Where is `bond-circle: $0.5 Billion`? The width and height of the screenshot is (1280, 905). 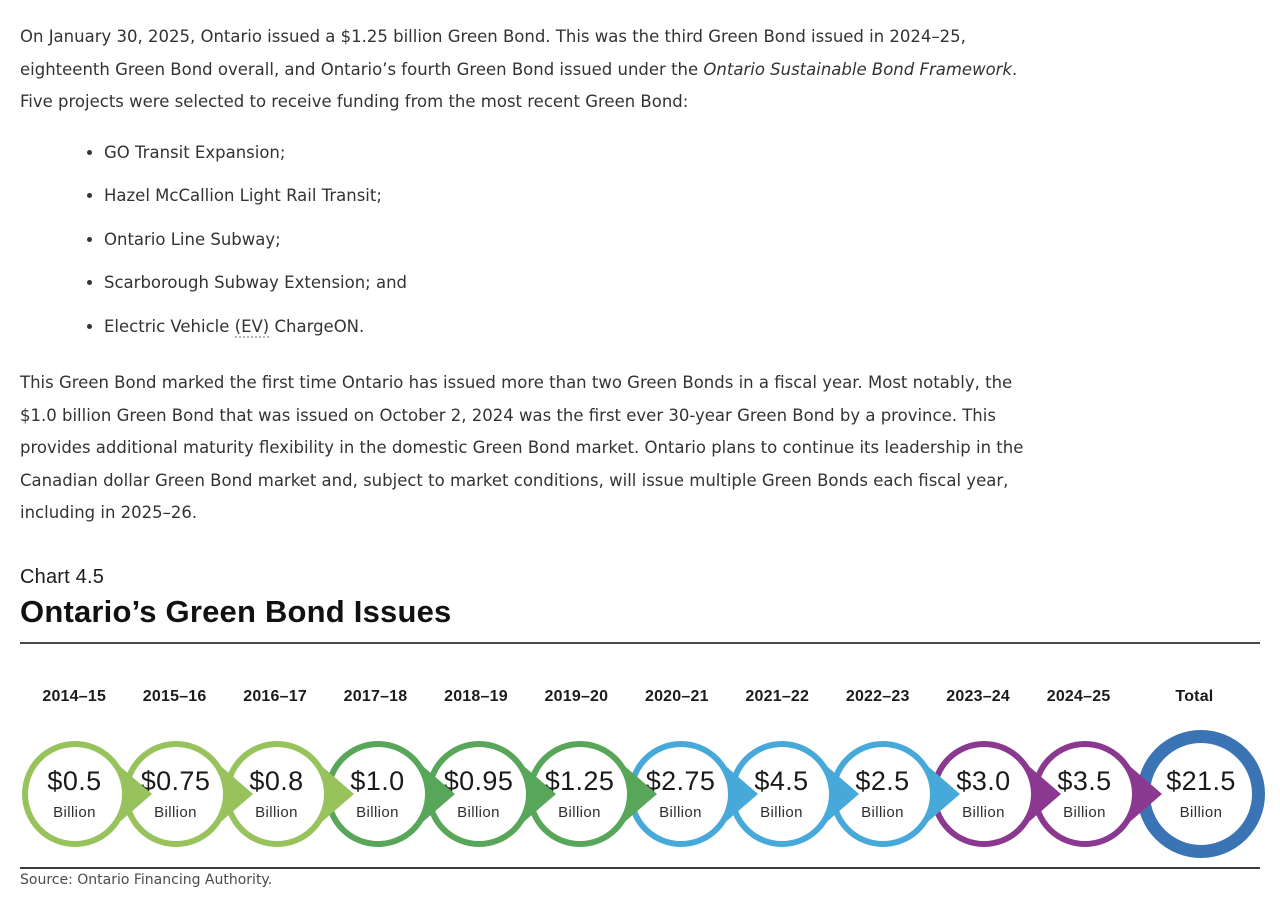 bond-circle: $0.5 Billion is located at coordinates (74, 793).